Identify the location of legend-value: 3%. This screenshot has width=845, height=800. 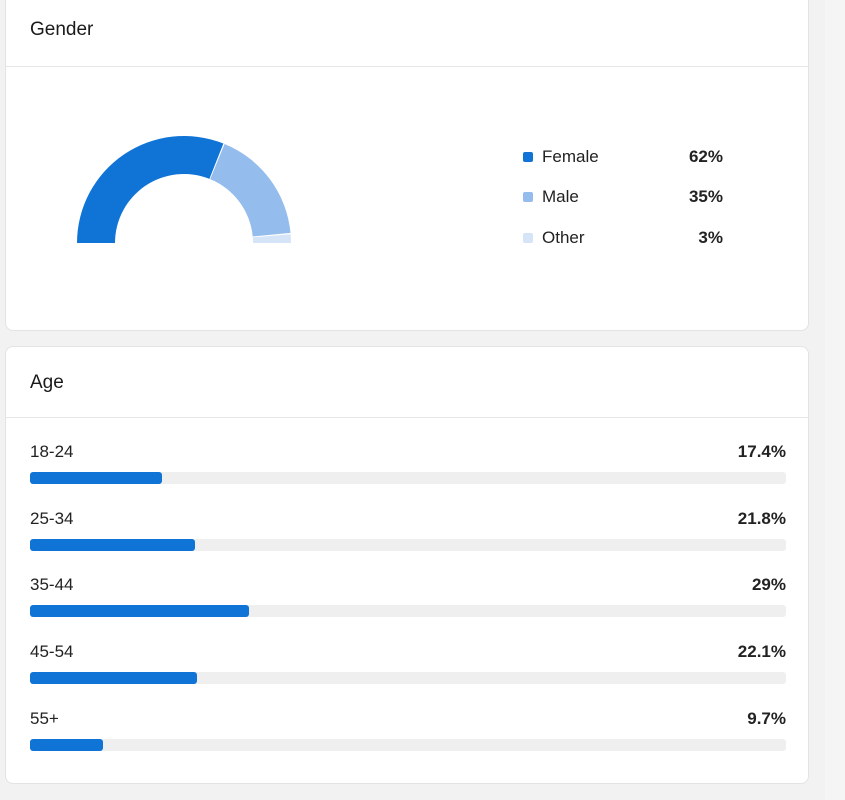
(710, 237).